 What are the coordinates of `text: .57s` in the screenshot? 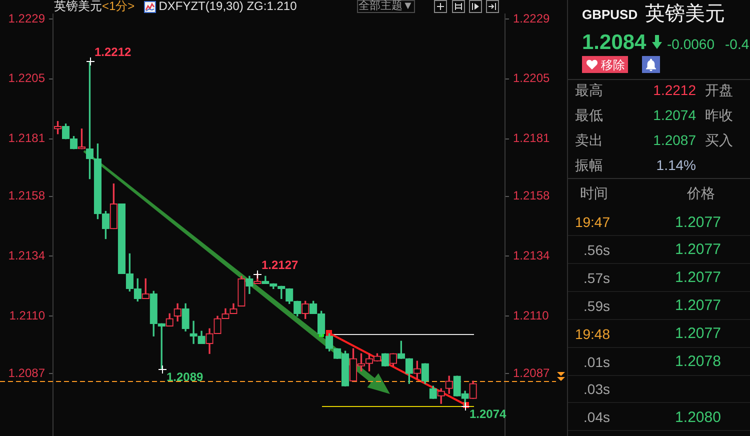 It's located at (597, 277).